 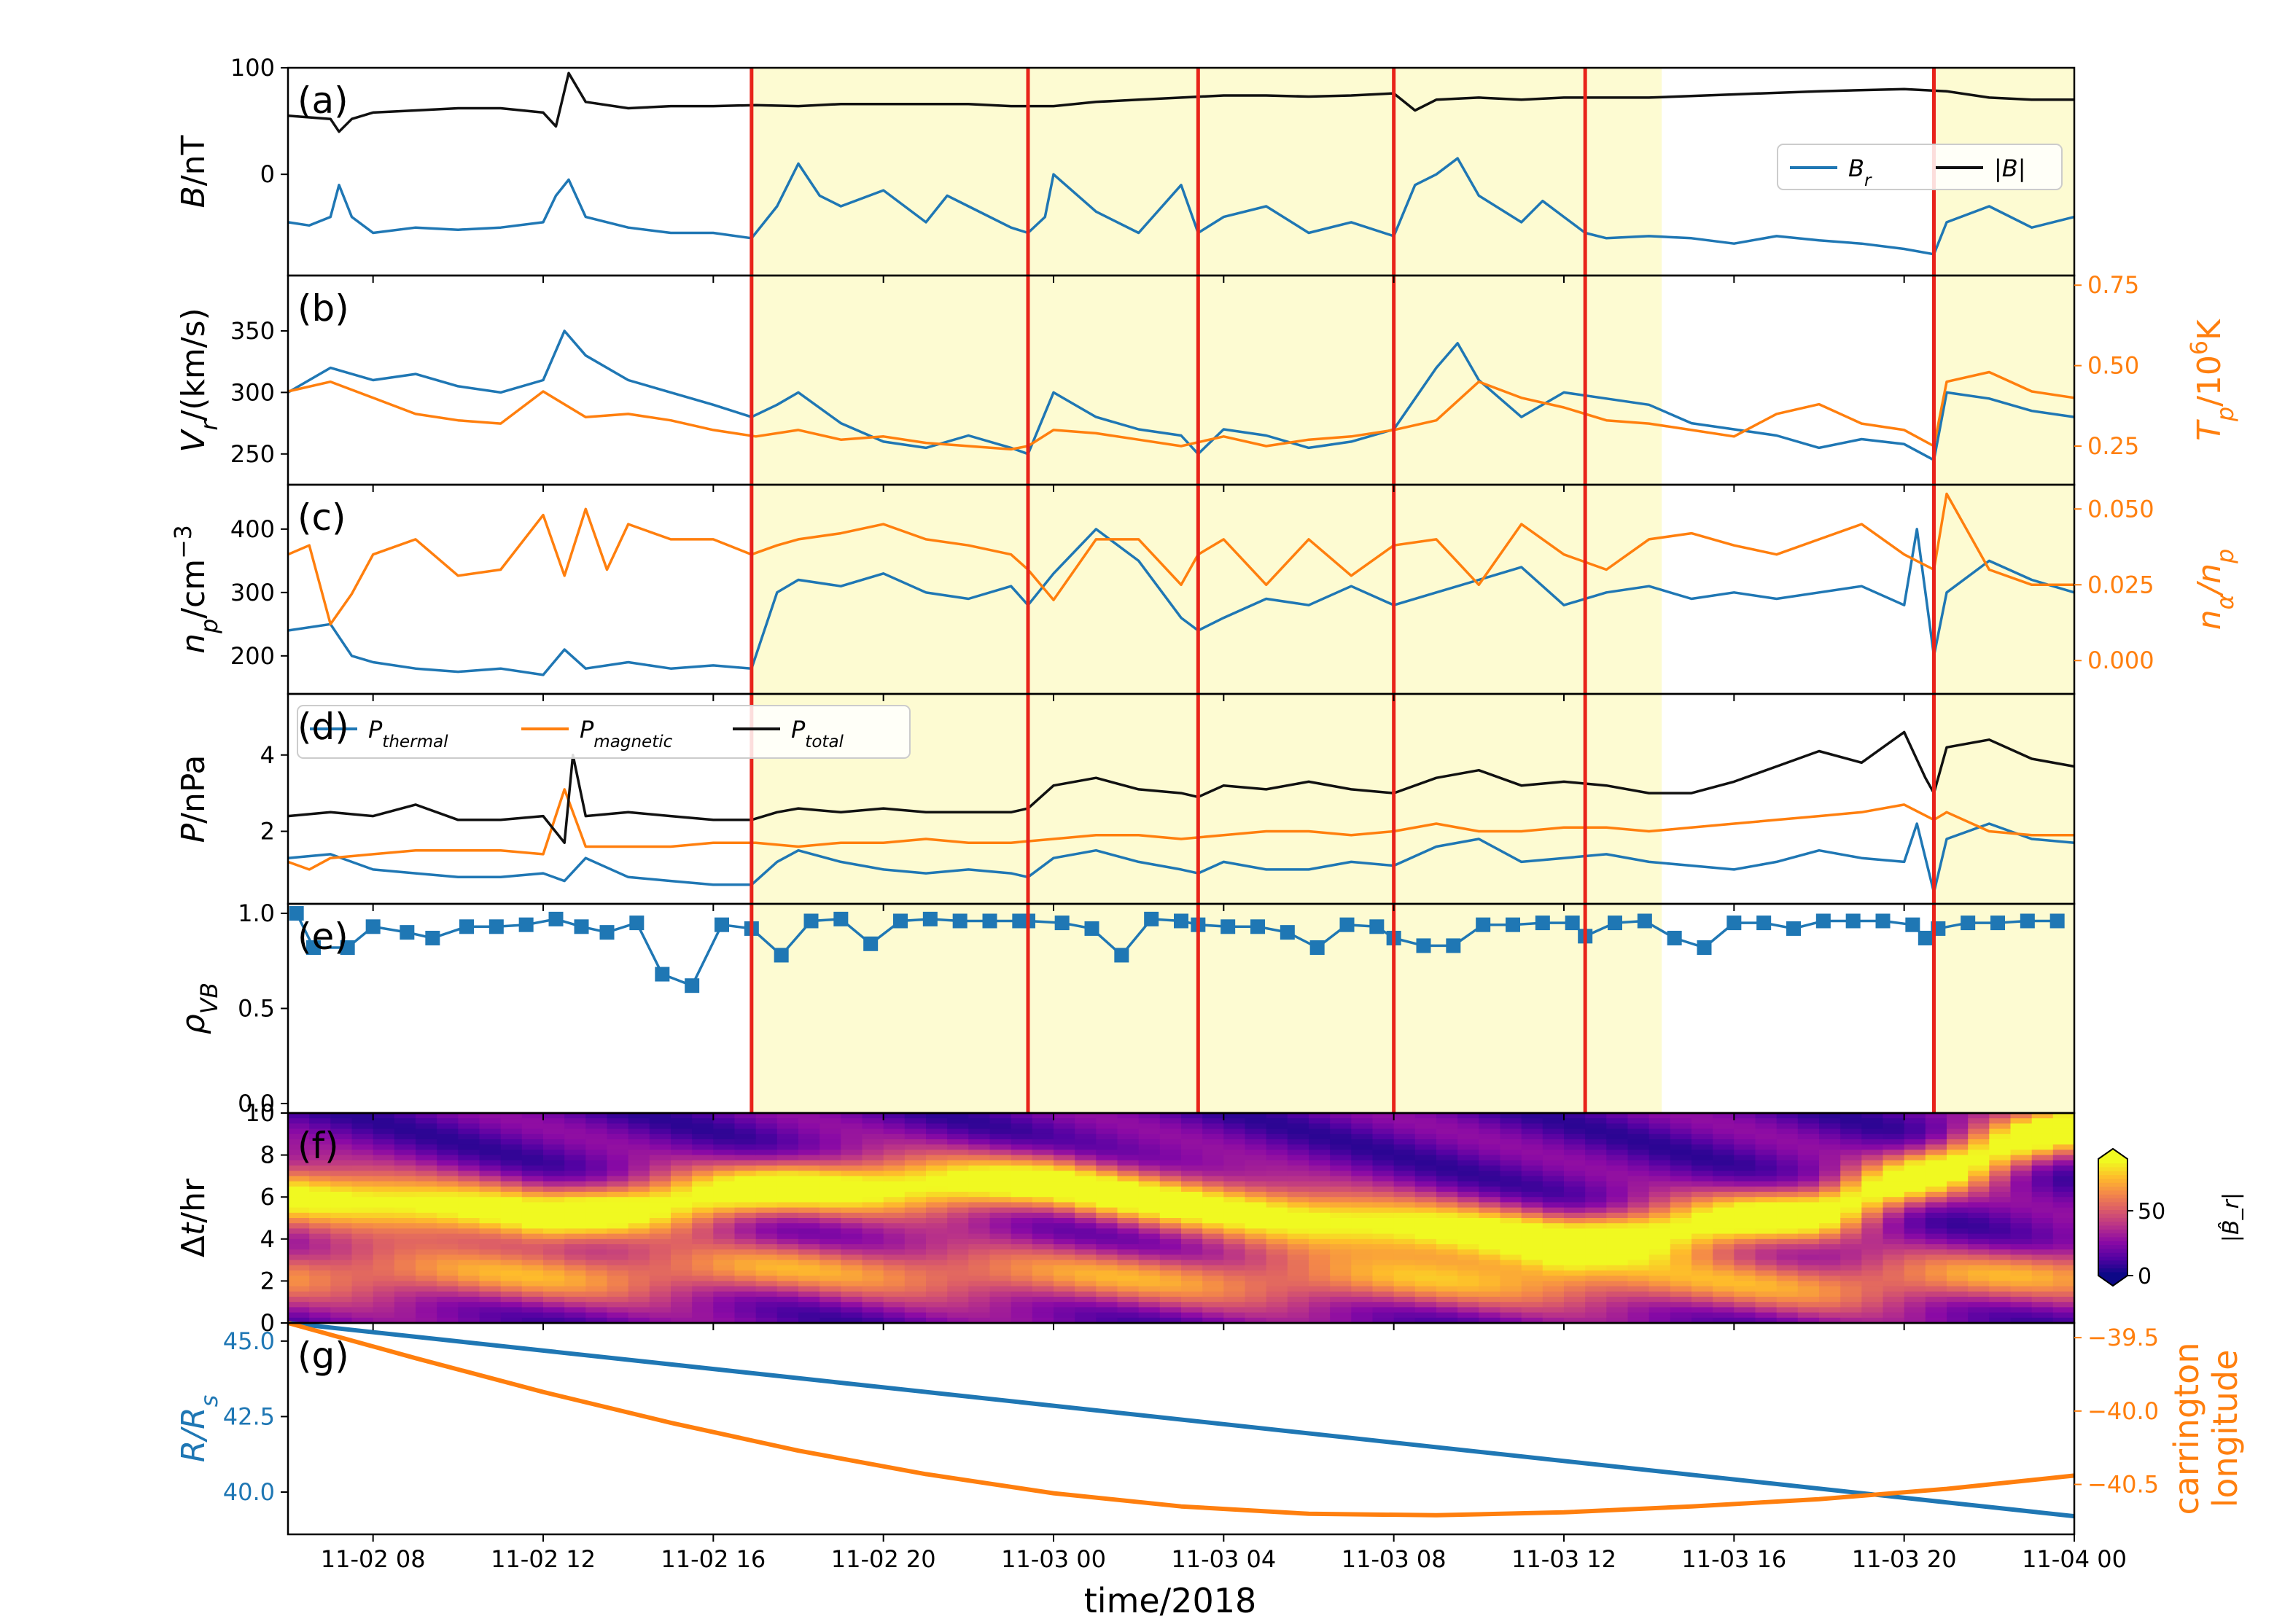 What do you see at coordinates (2112, 1192) in the screenshot?
I see `colorbar-cell` at bounding box center [2112, 1192].